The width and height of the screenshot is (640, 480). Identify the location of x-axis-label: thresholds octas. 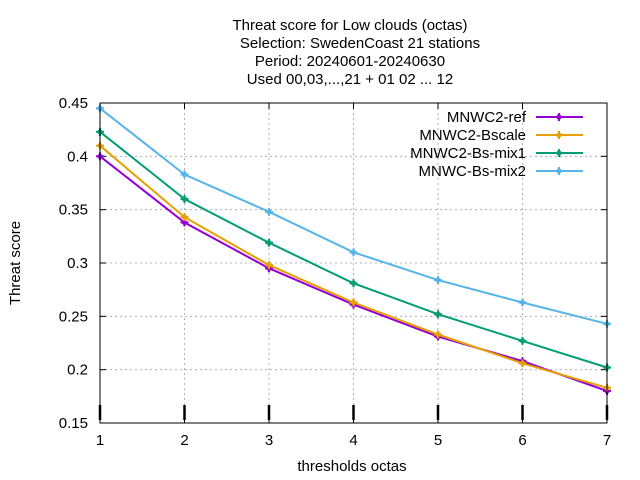
(351, 466).